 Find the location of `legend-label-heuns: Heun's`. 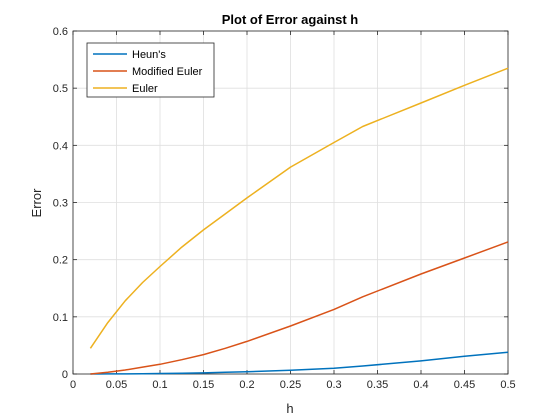

legend-label-heuns: Heun's is located at coordinates (149, 55).